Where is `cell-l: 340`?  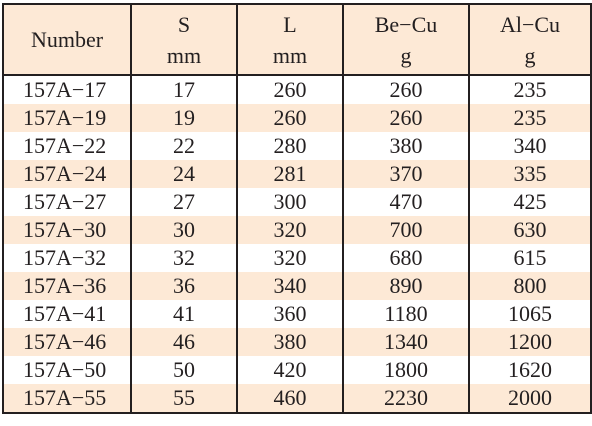 cell-l: 340 is located at coordinates (289, 286).